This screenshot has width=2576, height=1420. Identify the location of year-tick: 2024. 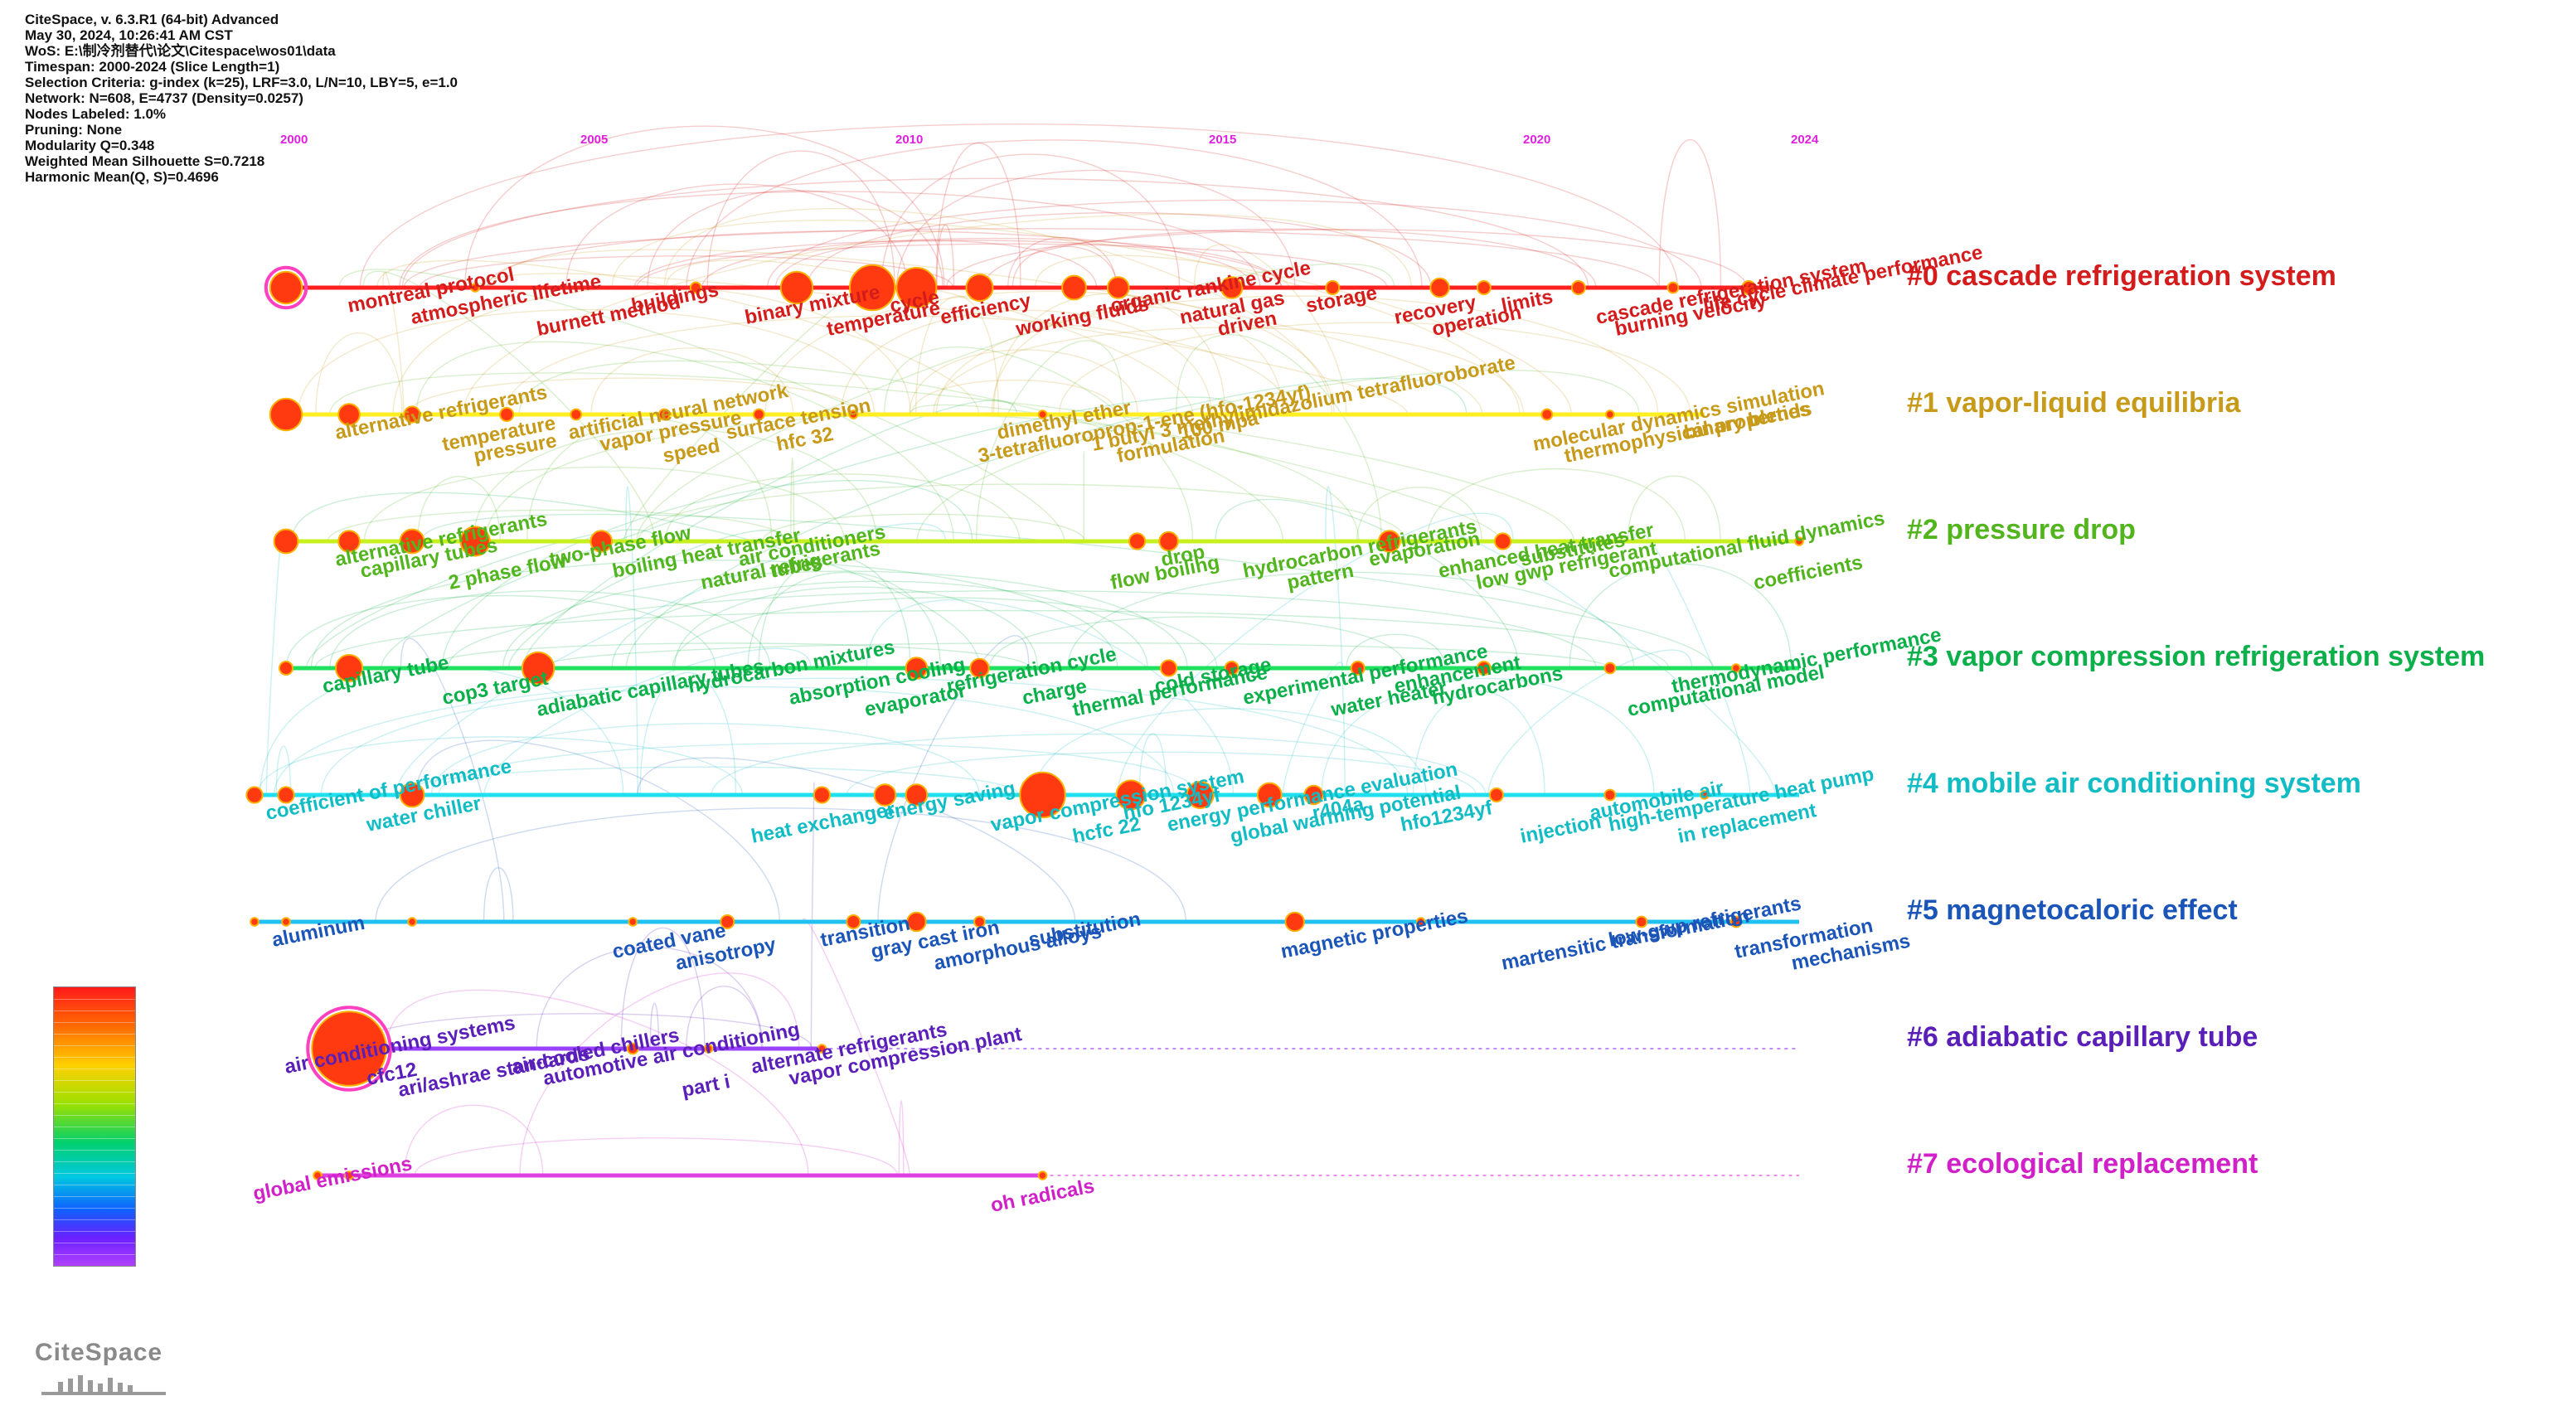
(1805, 140).